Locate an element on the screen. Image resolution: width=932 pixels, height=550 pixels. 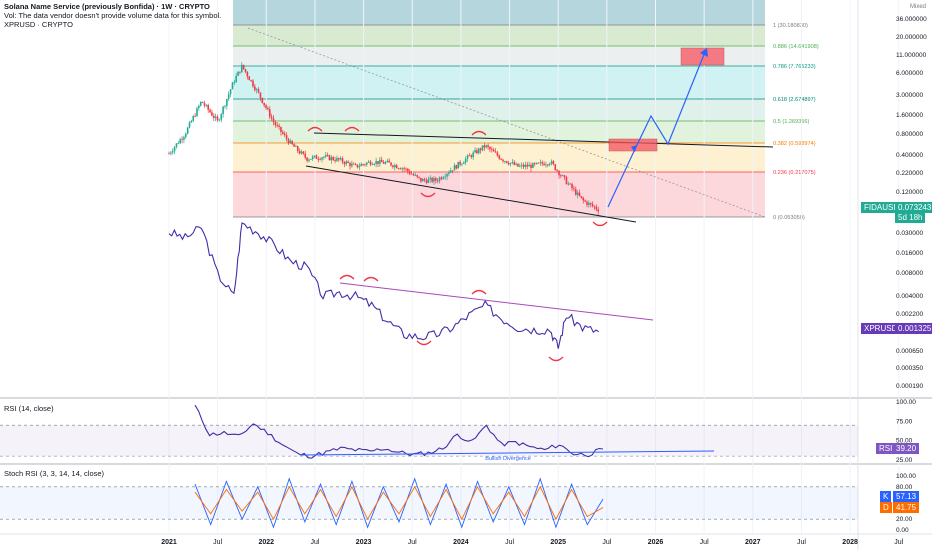
xpr-price-line is located at coordinates (383, 285).